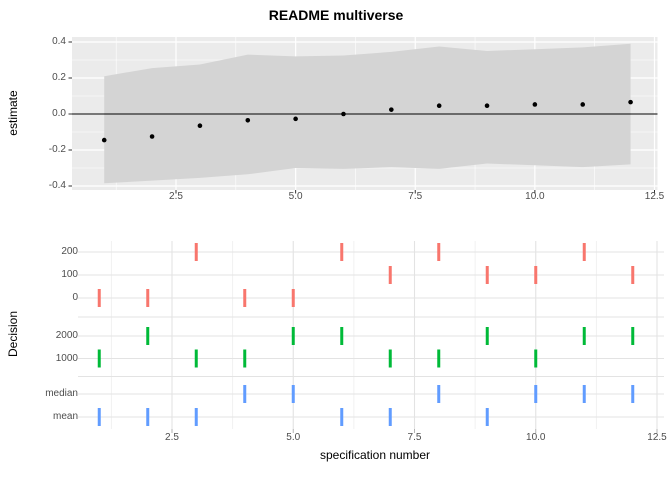 Image resolution: width=672 pixels, height=480 pixels. What do you see at coordinates (176, 196) in the screenshot?
I see `estimate-x-tick-label: 2.5` at bounding box center [176, 196].